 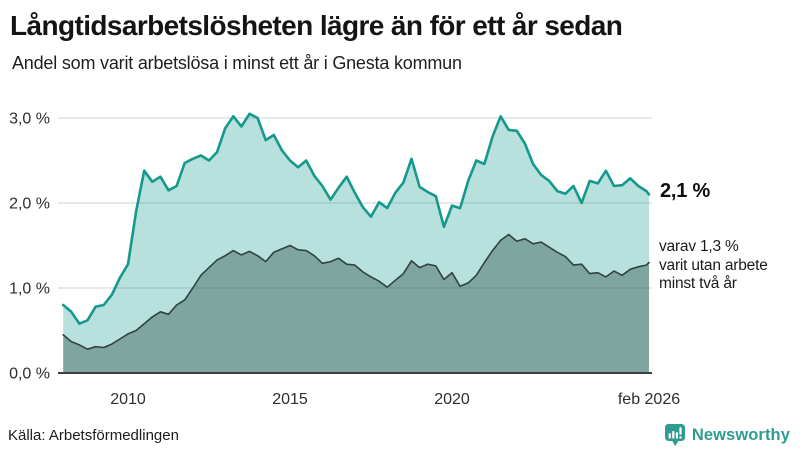 What do you see at coordinates (674, 435) in the screenshot?
I see `newsworthy-logo-icon` at bounding box center [674, 435].